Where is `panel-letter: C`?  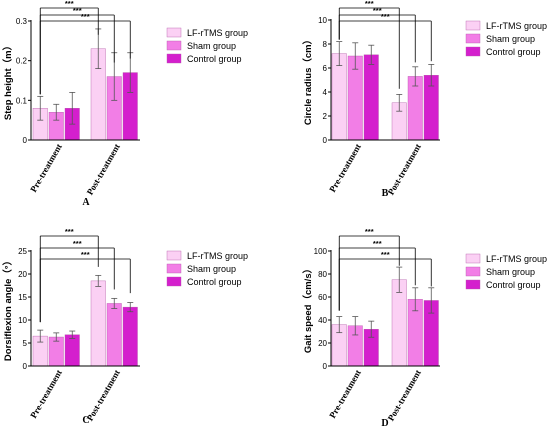 panel-letter: C is located at coordinates (85, 420).